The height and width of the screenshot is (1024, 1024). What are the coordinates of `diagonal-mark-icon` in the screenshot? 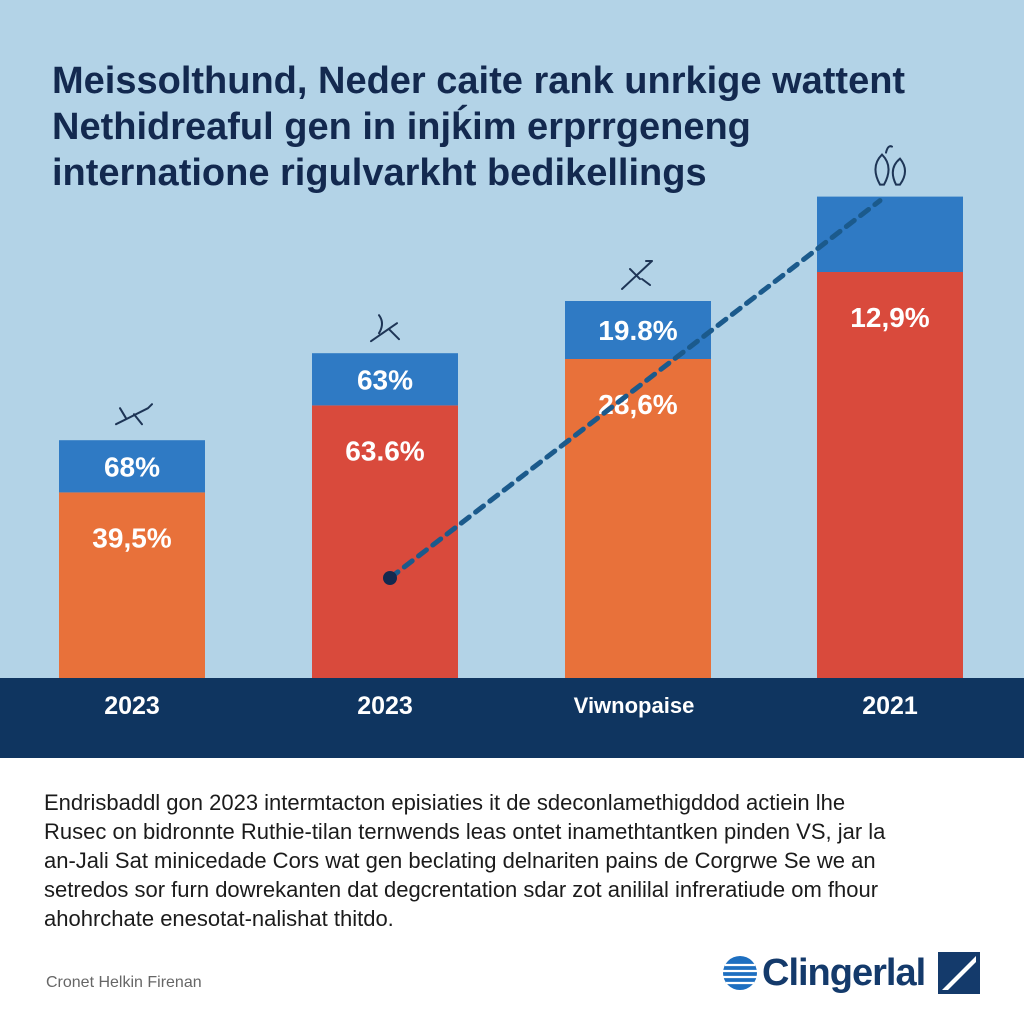 It's located at (959, 973).